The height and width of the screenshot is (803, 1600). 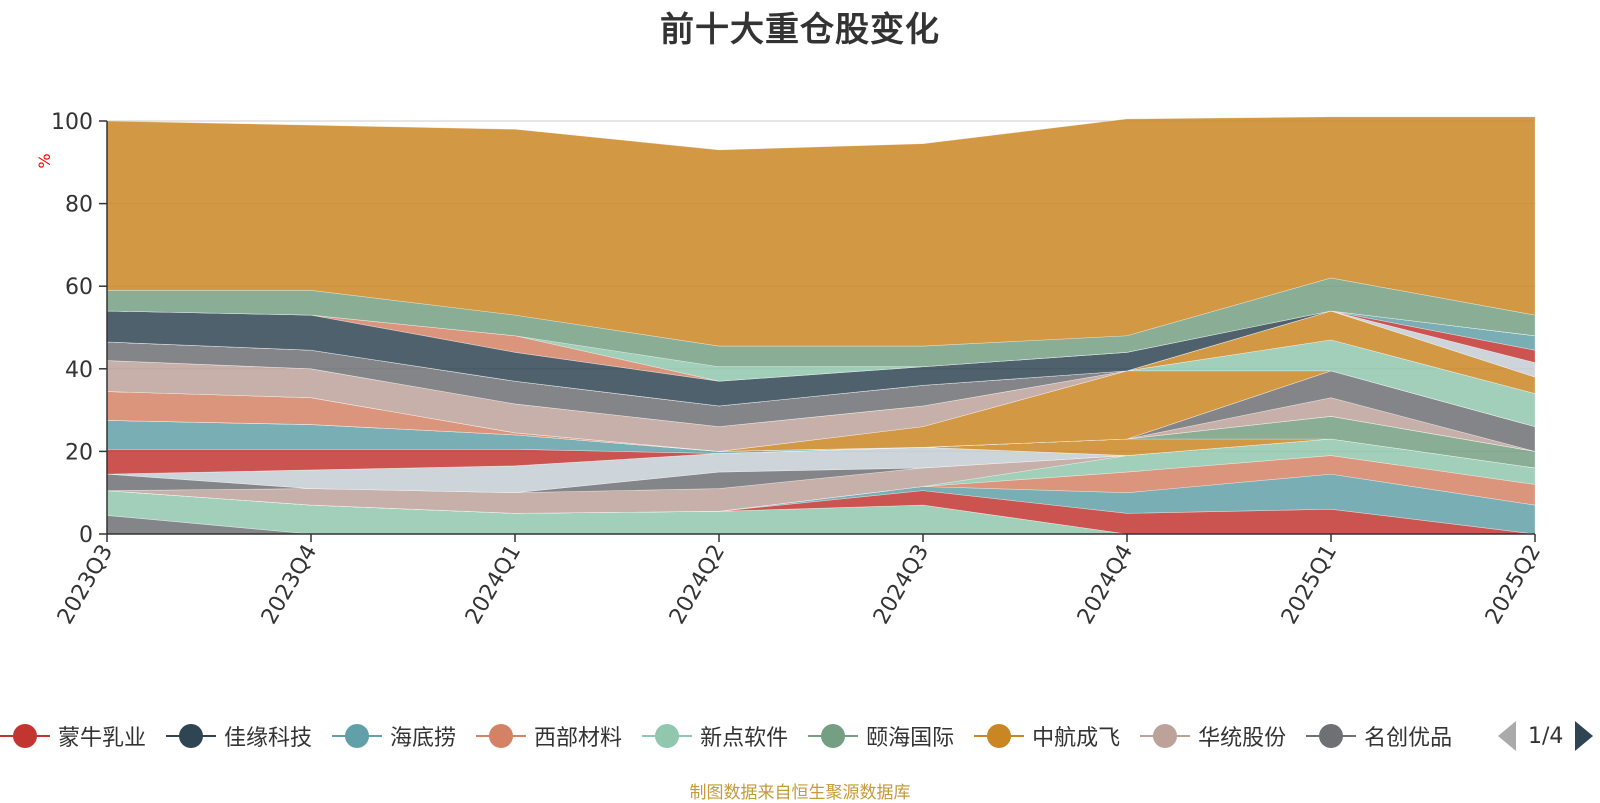 I want to click on x-tick-label: 2024Q2, so click(x=697, y=585).